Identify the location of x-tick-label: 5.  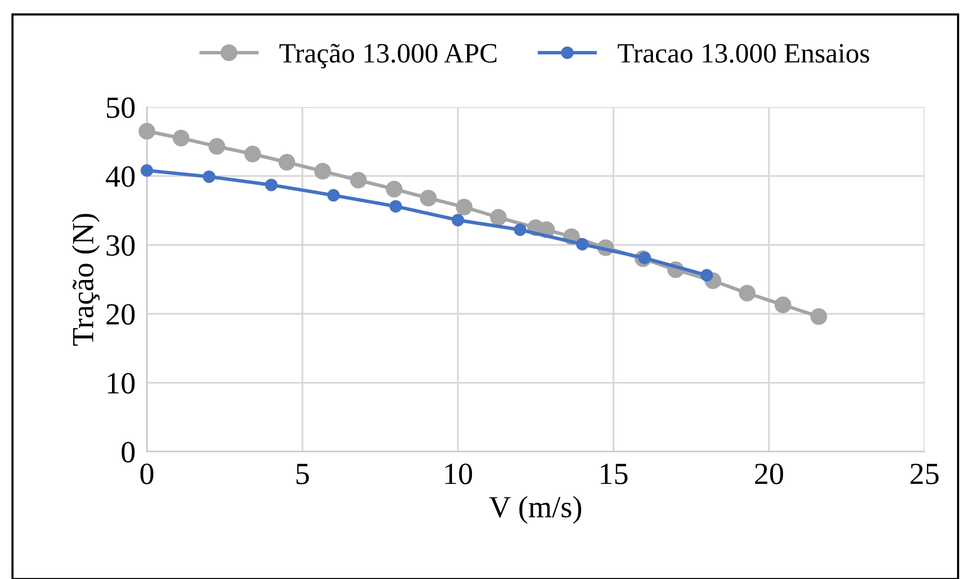
(302, 474).